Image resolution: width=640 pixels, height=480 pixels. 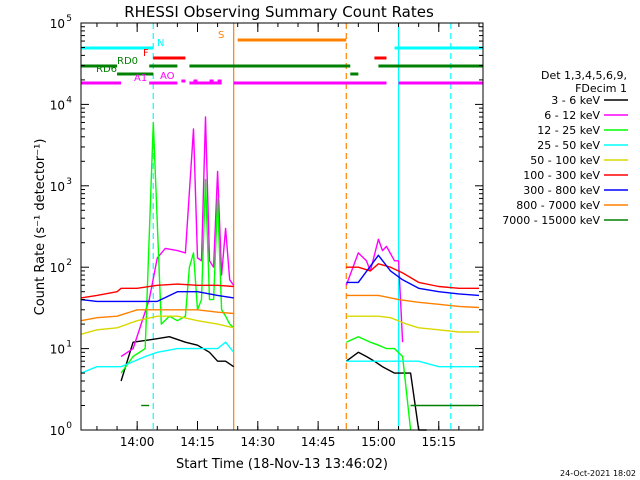 I want to click on generated-timestamp: 24-Oct-2021 18:02, so click(x=598, y=473).